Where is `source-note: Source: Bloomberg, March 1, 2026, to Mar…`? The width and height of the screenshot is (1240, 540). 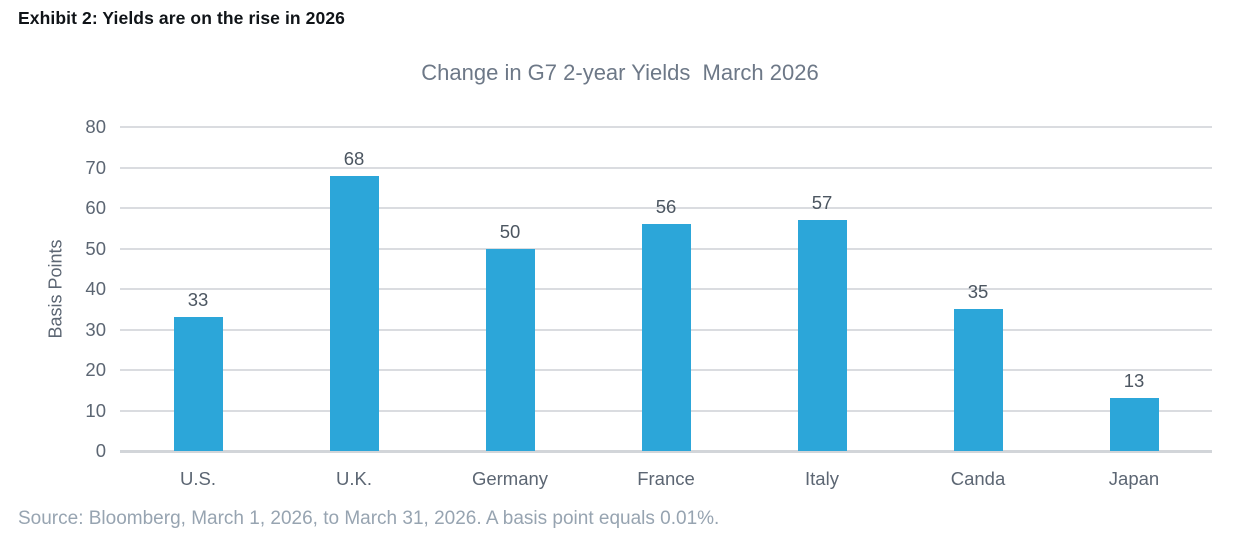
source-note: Source: Bloomberg, March 1, 2026, to Mar… is located at coordinates (369, 518).